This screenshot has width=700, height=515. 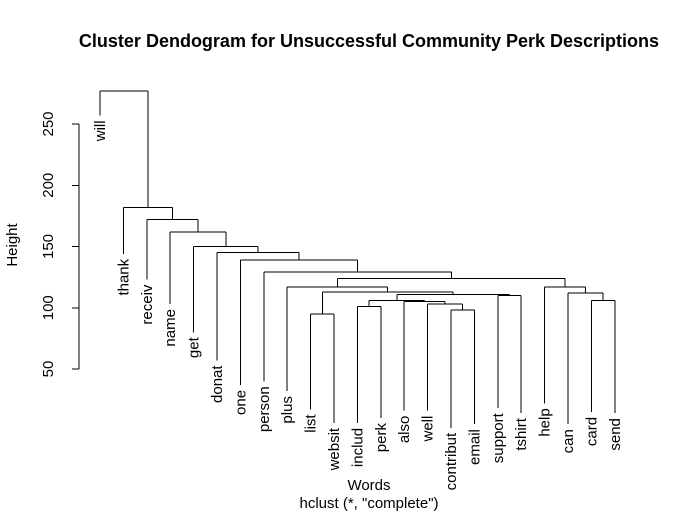 What do you see at coordinates (147, 304) in the screenshot?
I see `leaf-label-receiv: receiv` at bounding box center [147, 304].